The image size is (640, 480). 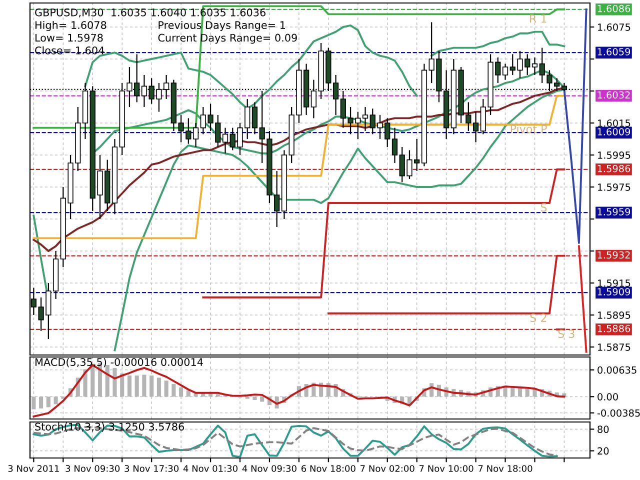 What do you see at coordinates (614, 255) in the screenshot?
I see `ref-line-label: 1.5932` at bounding box center [614, 255].